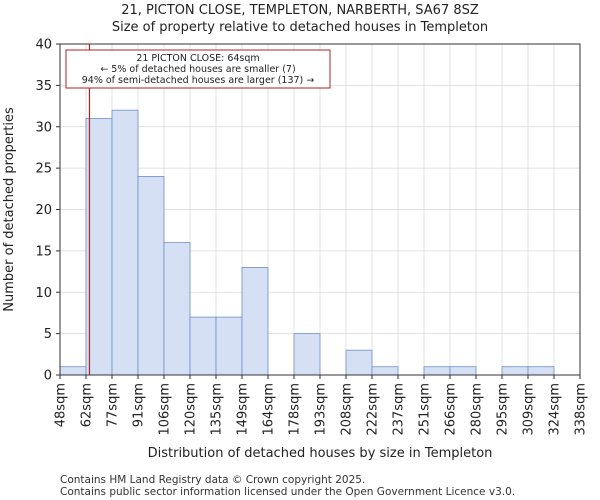 Image resolution: width=600 pixels, height=500 pixels. Describe the element at coordinates (43, 251) in the screenshot. I see `y-tick-label: 15` at that location.